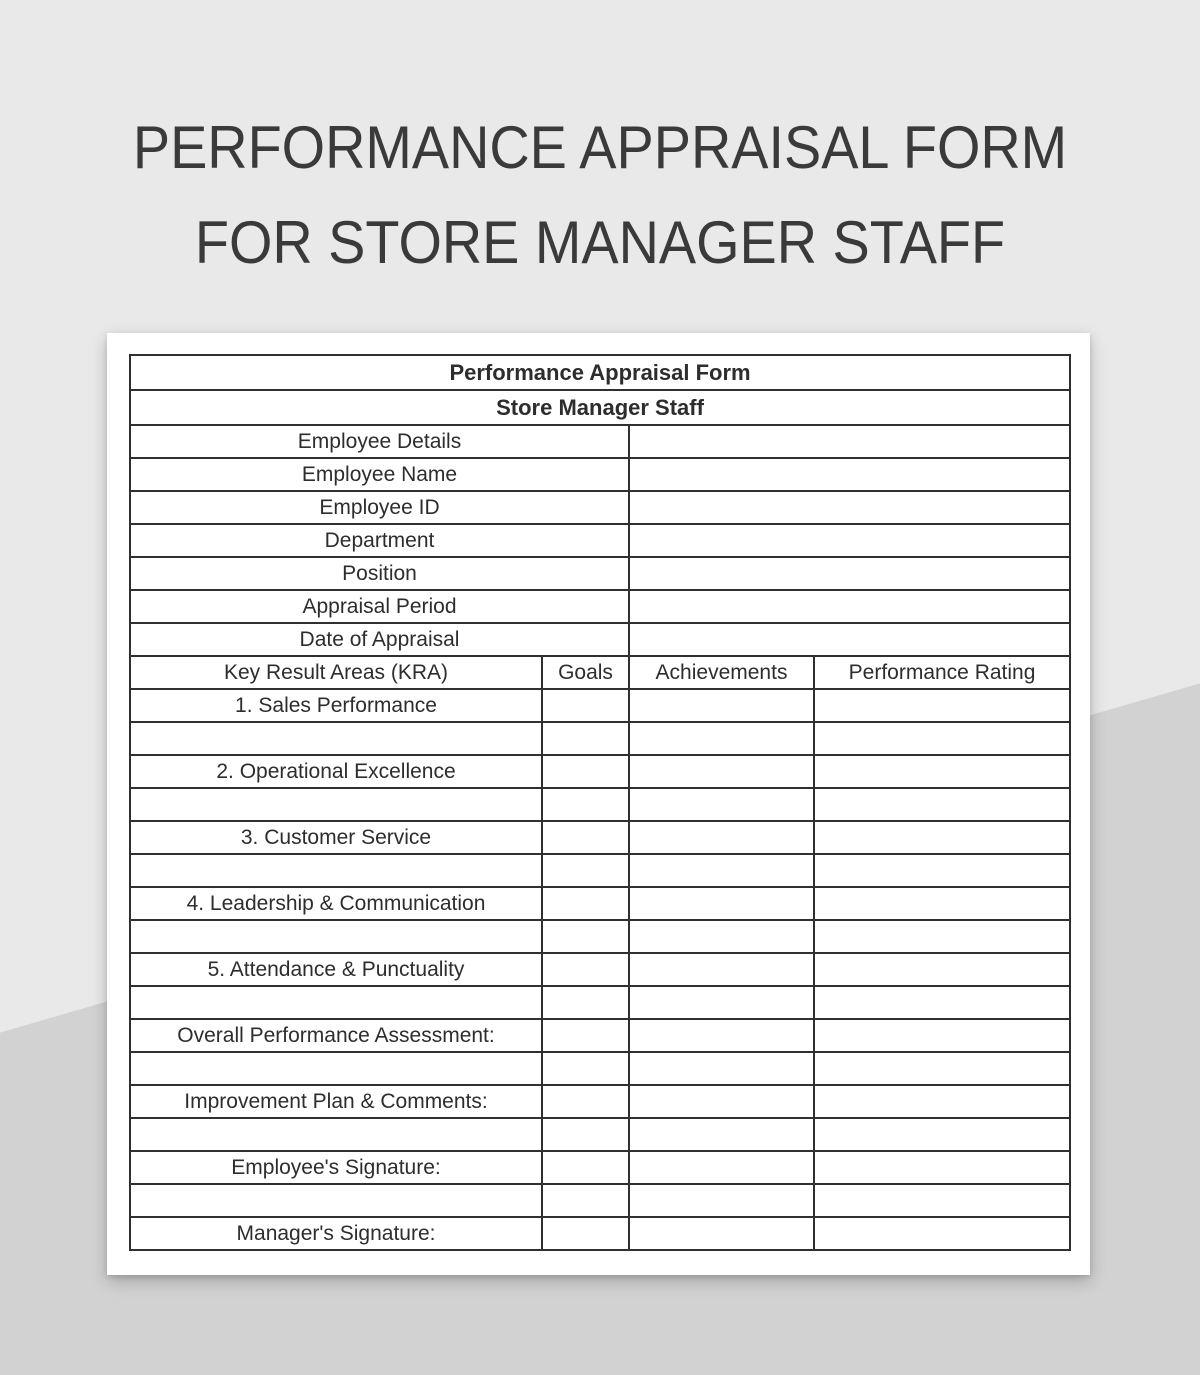  What do you see at coordinates (336, 1035) in the screenshot?
I see `kra-label-cell: Overall Performance Assessment:` at bounding box center [336, 1035].